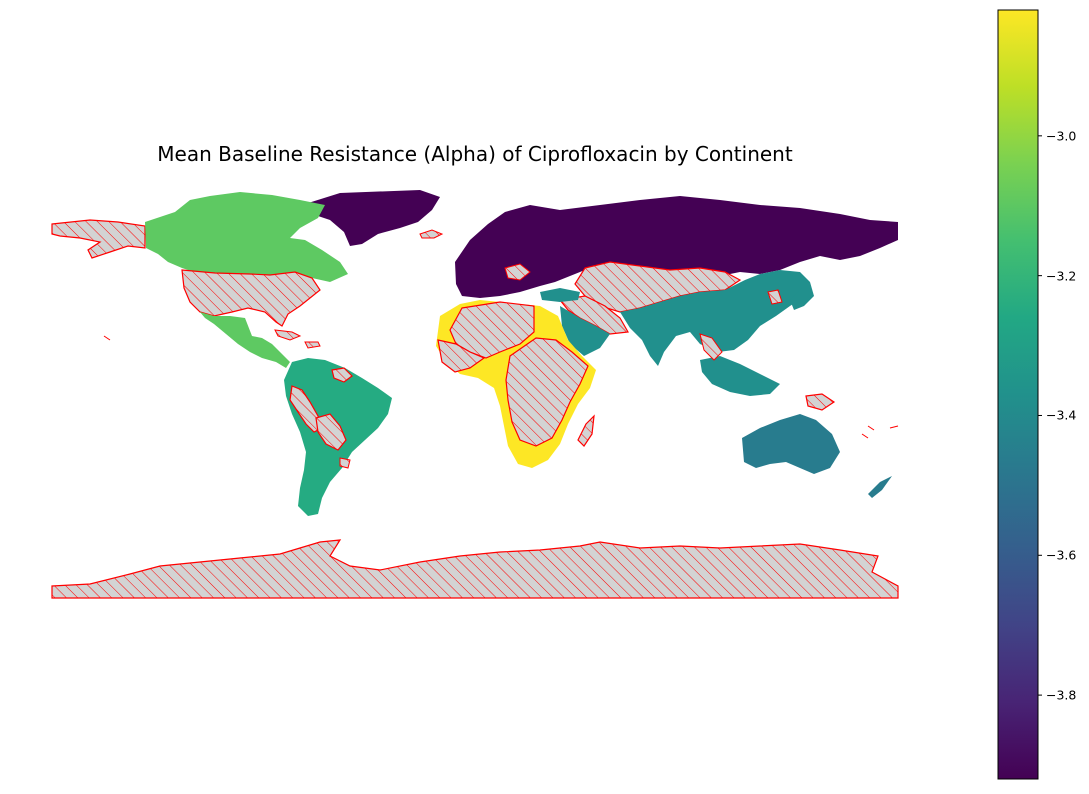  What do you see at coordinates (331, 432) in the screenshot?
I see `south-america-missing-center` at bounding box center [331, 432].